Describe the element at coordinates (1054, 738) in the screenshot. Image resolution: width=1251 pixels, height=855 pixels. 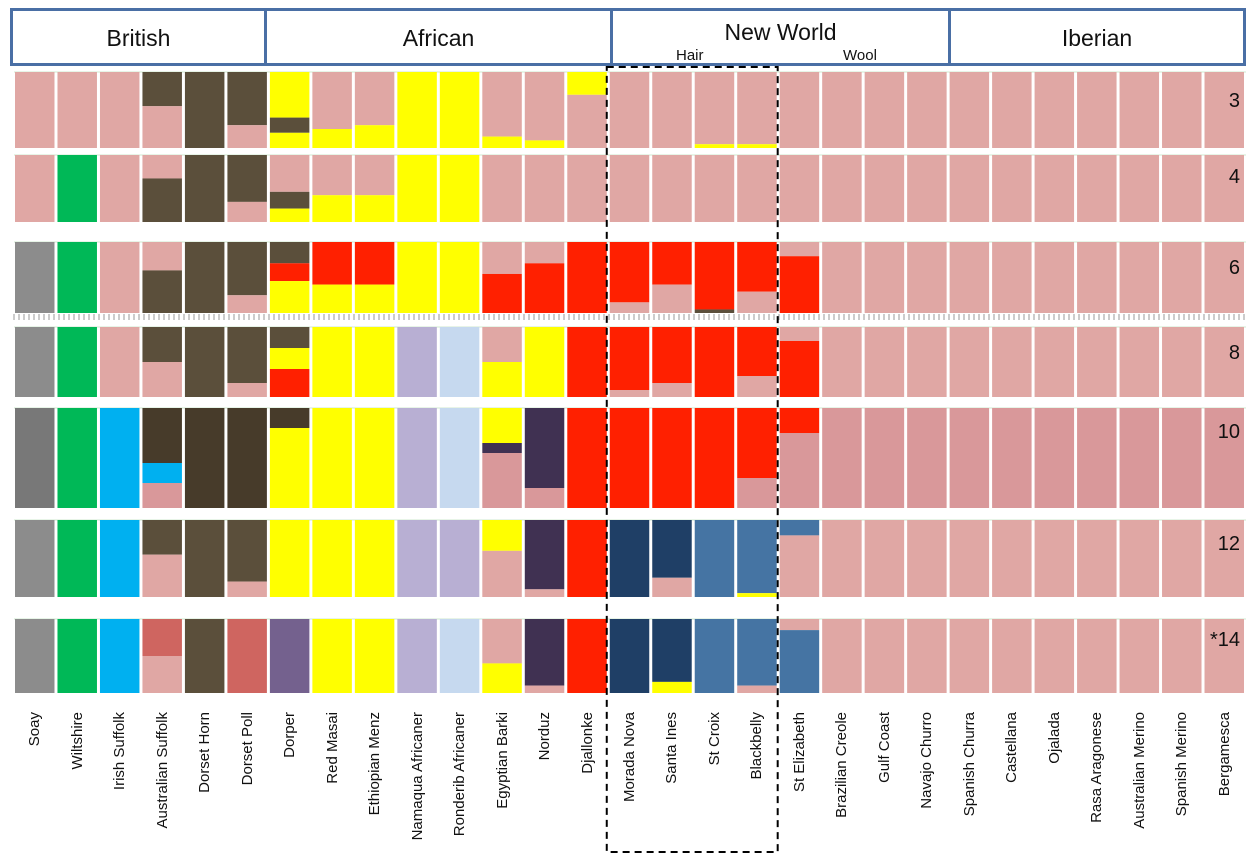
I see `breed-label-ojalada: Ojalada` at that location.